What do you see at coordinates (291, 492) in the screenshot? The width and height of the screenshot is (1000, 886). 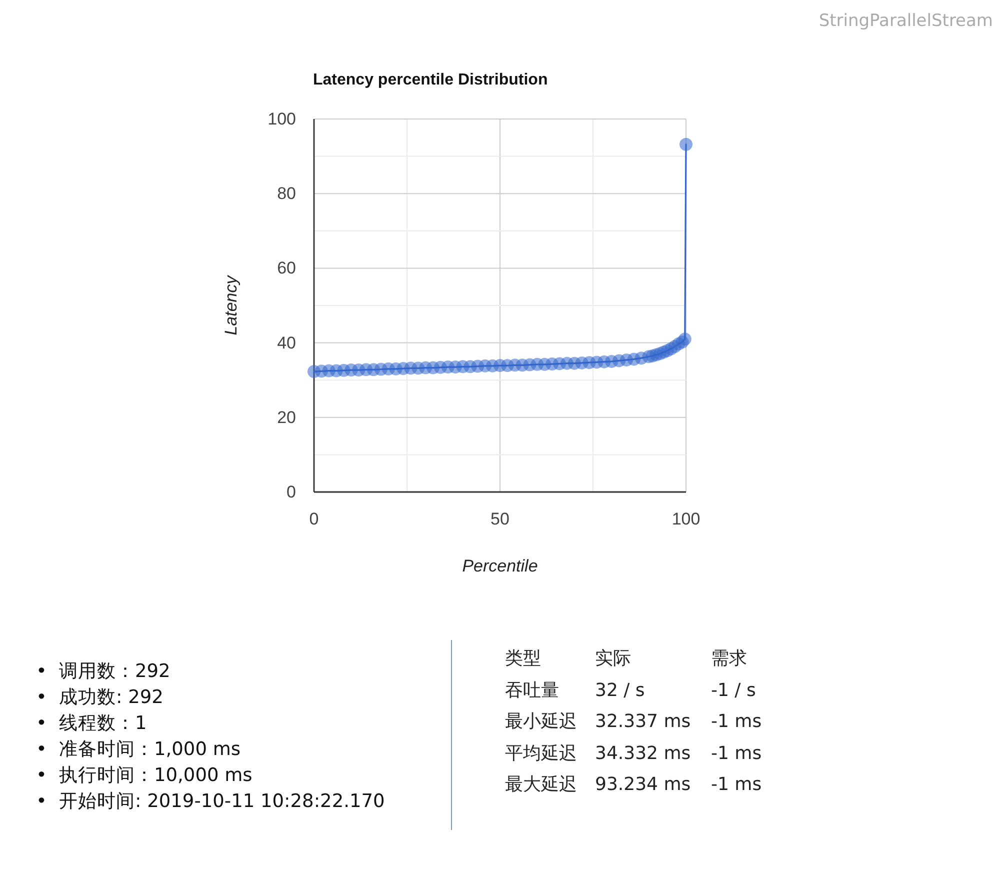 I see `y-tick-label: 0` at bounding box center [291, 492].